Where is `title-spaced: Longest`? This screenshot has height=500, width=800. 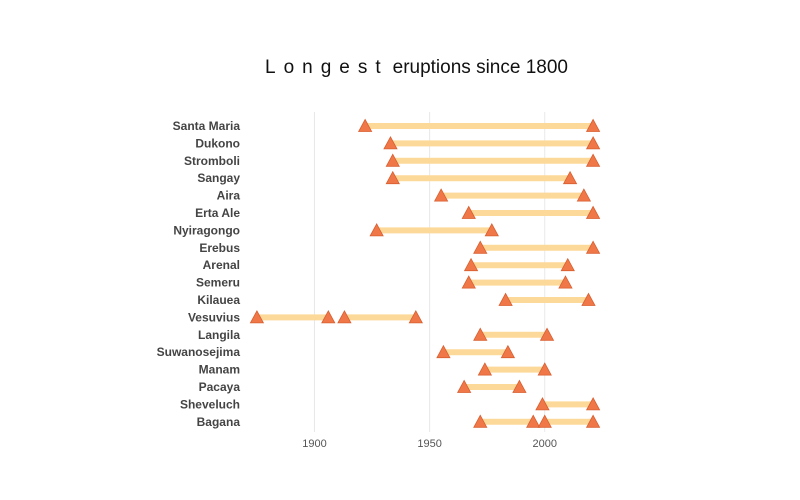 title-spaced: Longest is located at coordinates (327, 67).